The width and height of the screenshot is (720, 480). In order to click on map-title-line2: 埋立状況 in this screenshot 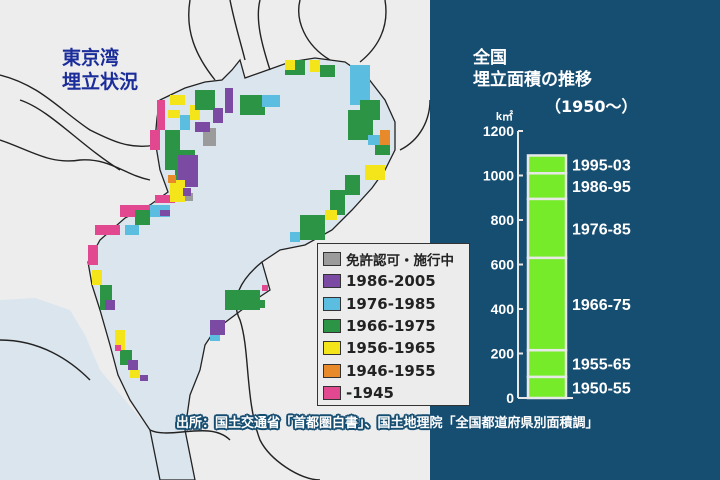, I will do `click(100, 82)`.